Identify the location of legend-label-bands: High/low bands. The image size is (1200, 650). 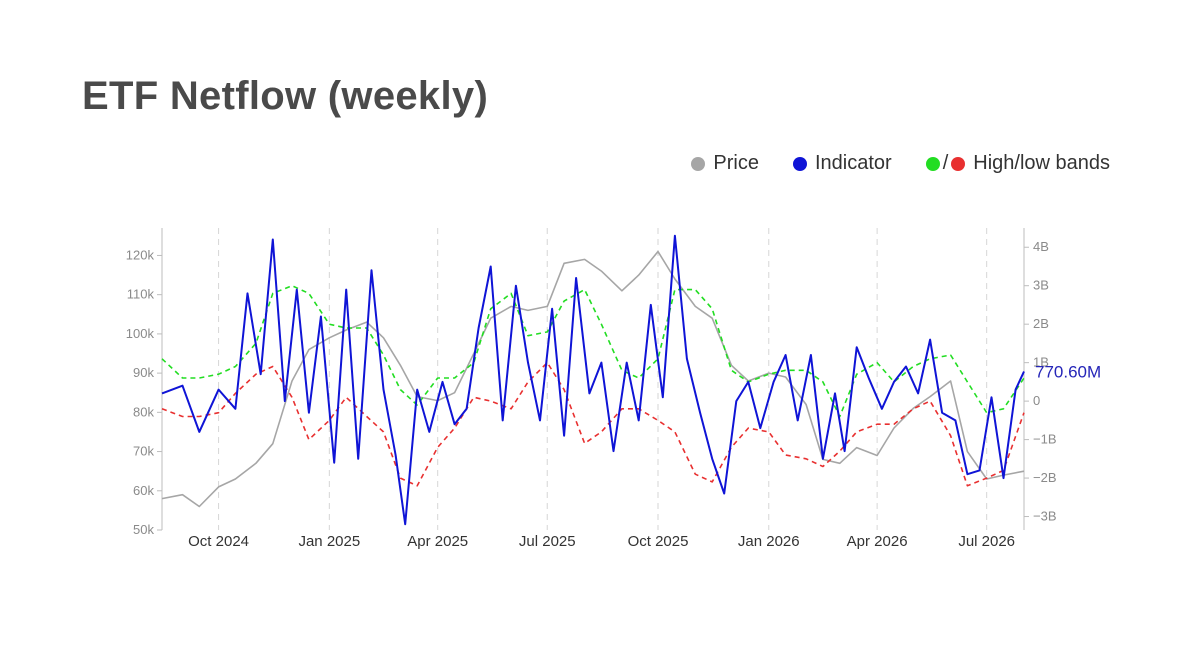
(1041, 163).